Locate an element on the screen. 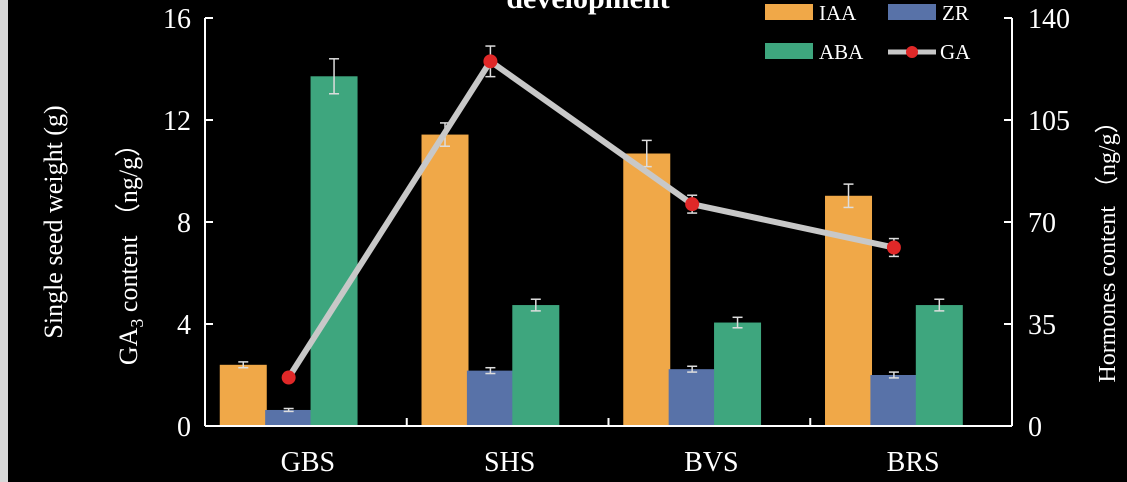 The width and height of the screenshot is (1127, 482). right-tick-label: 105 is located at coordinates (1049, 121).